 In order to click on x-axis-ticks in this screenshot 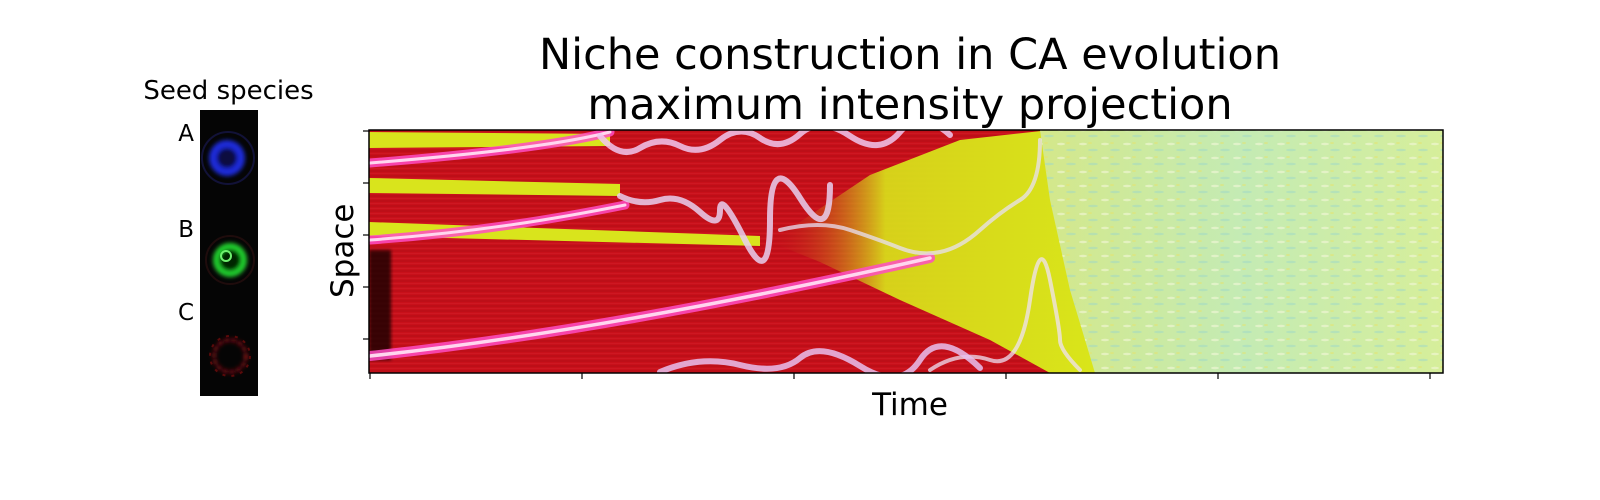, I will do `click(900, 376)`.